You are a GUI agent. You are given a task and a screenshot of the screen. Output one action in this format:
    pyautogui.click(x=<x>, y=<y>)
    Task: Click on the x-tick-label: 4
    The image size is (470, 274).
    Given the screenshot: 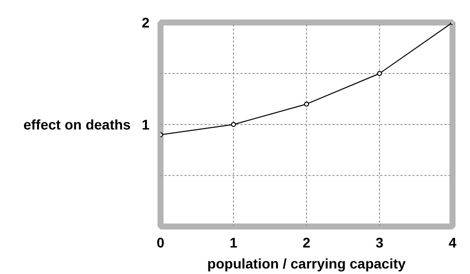 What is the action you would take?
    pyautogui.click(x=452, y=242)
    